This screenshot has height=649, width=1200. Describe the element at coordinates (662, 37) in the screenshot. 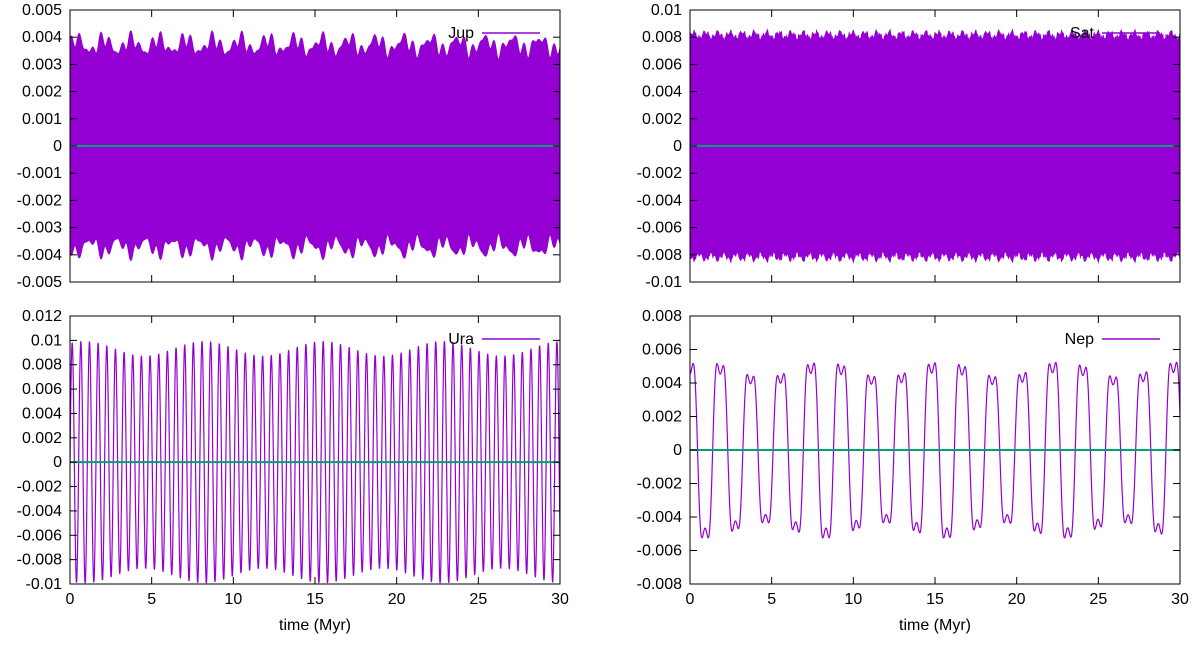

I see `saturn-ytick-label: 0.008` at that location.